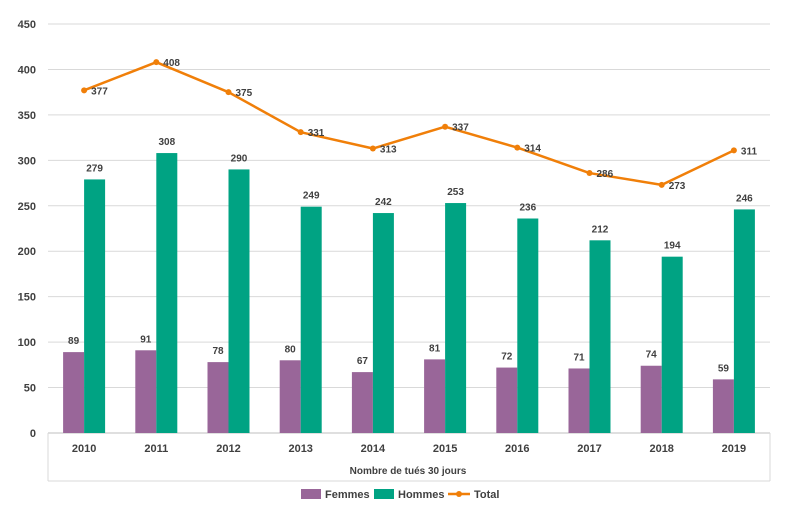 This screenshot has width=800, height=525. I want to click on label-total-2015: 337, so click(460, 128).